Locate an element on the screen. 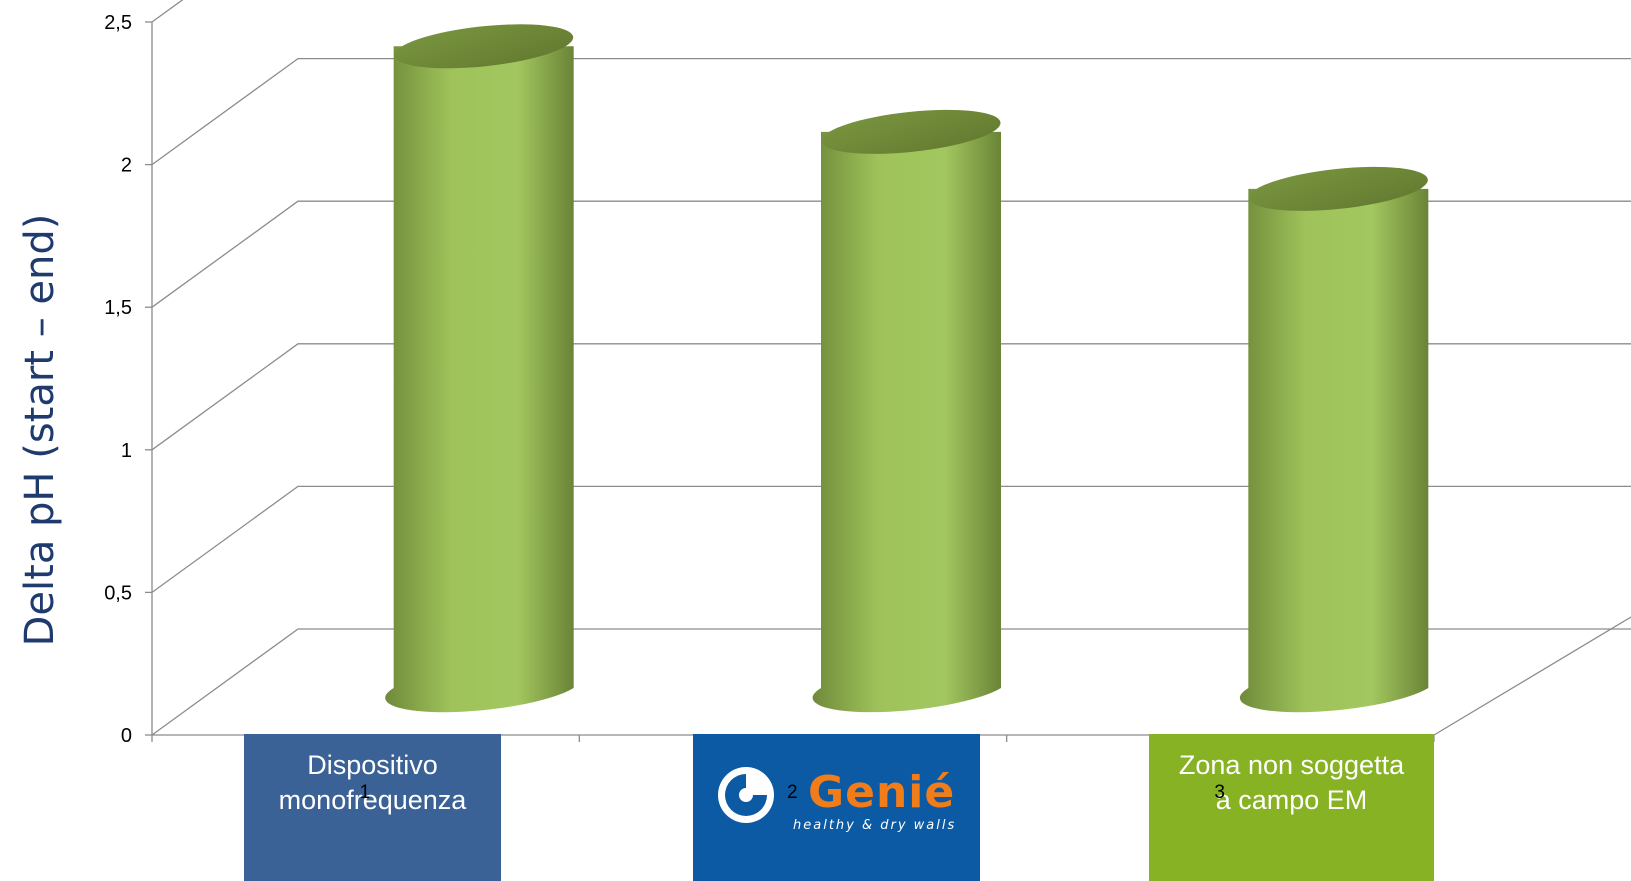  floor-right-edge is located at coordinates (1532, 676).